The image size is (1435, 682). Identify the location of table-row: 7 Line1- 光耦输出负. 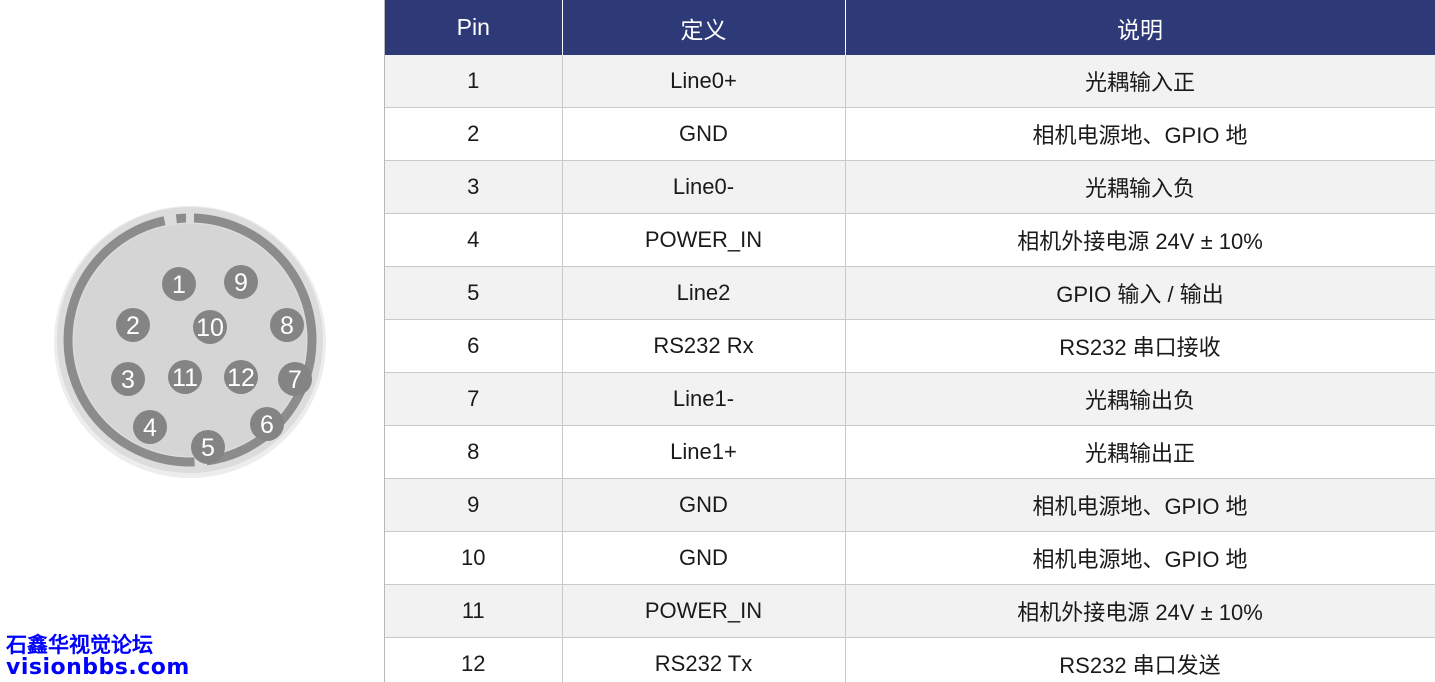
(910, 399).